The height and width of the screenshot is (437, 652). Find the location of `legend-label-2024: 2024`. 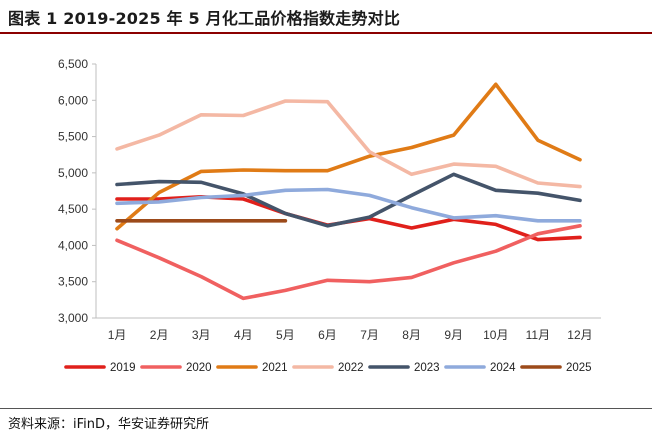

legend-label-2024: 2024 is located at coordinates (503, 368).